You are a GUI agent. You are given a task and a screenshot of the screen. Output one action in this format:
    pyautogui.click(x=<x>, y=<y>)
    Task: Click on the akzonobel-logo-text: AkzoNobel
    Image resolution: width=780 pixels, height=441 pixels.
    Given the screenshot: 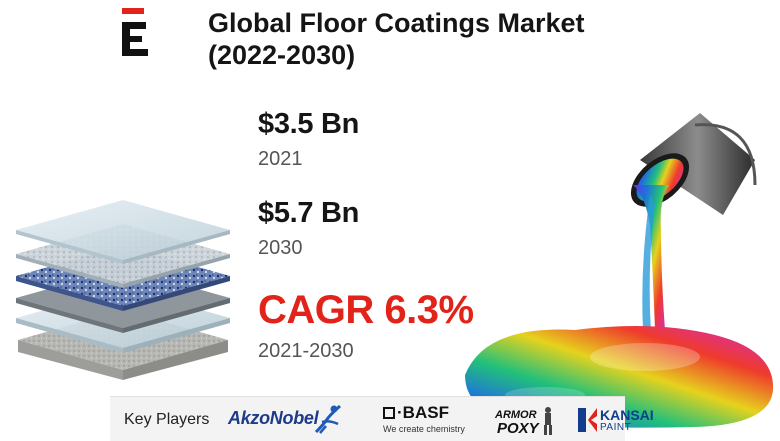 What is the action you would take?
    pyautogui.click(x=273, y=418)
    